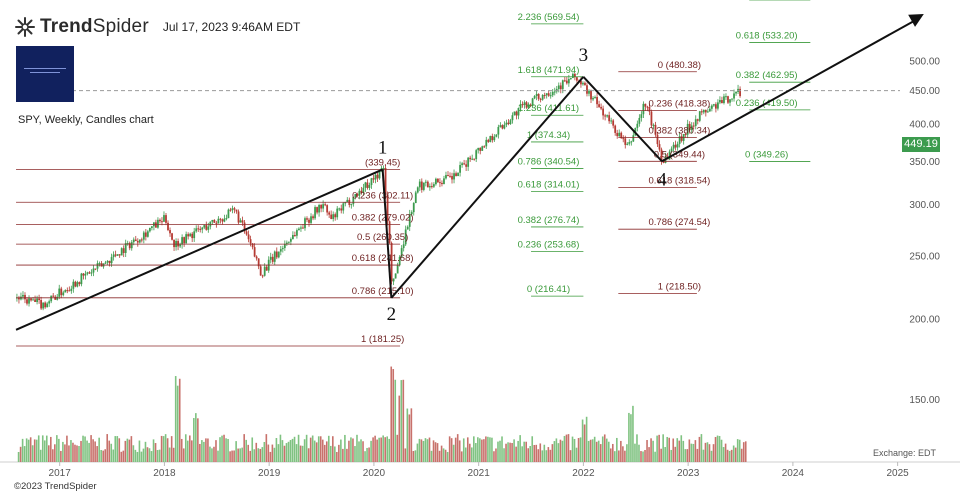 The image size is (960, 497). I want to click on arrowhead-icon, so click(916, 20).